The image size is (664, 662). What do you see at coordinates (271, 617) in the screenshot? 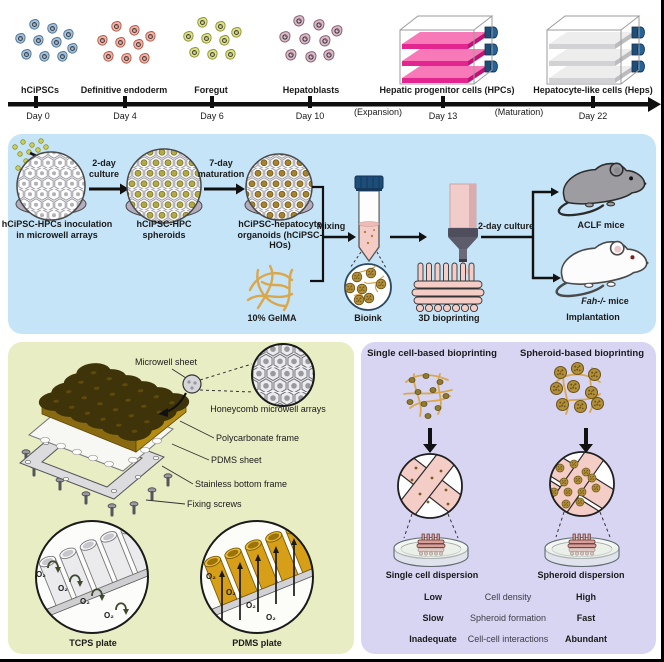
I see `o2-label-pdms-4: O₂` at bounding box center [271, 617].